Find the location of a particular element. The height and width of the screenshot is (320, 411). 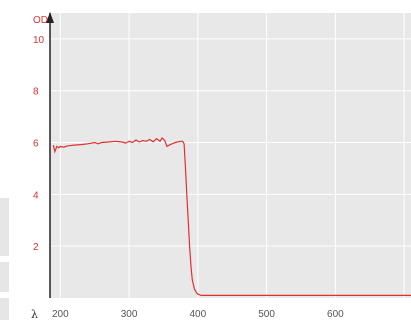

x-tick-label: 500 is located at coordinates (266, 314).